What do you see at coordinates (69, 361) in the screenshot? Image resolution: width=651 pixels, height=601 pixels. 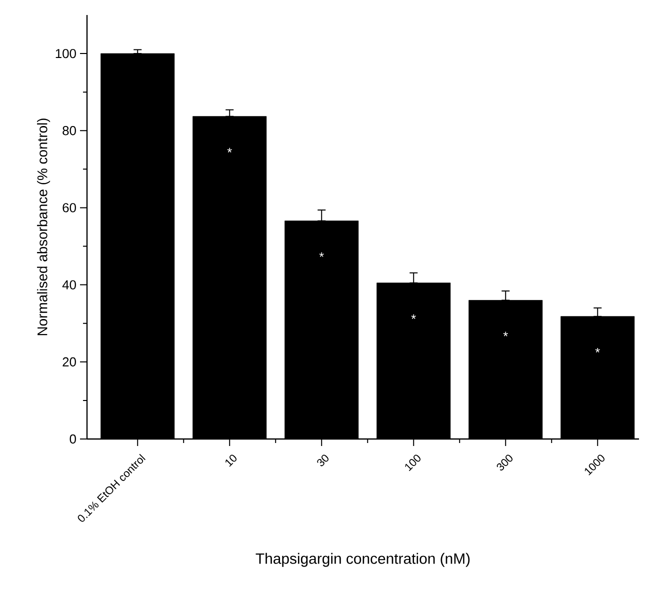 I see `y-tick-label: 20` at bounding box center [69, 361].